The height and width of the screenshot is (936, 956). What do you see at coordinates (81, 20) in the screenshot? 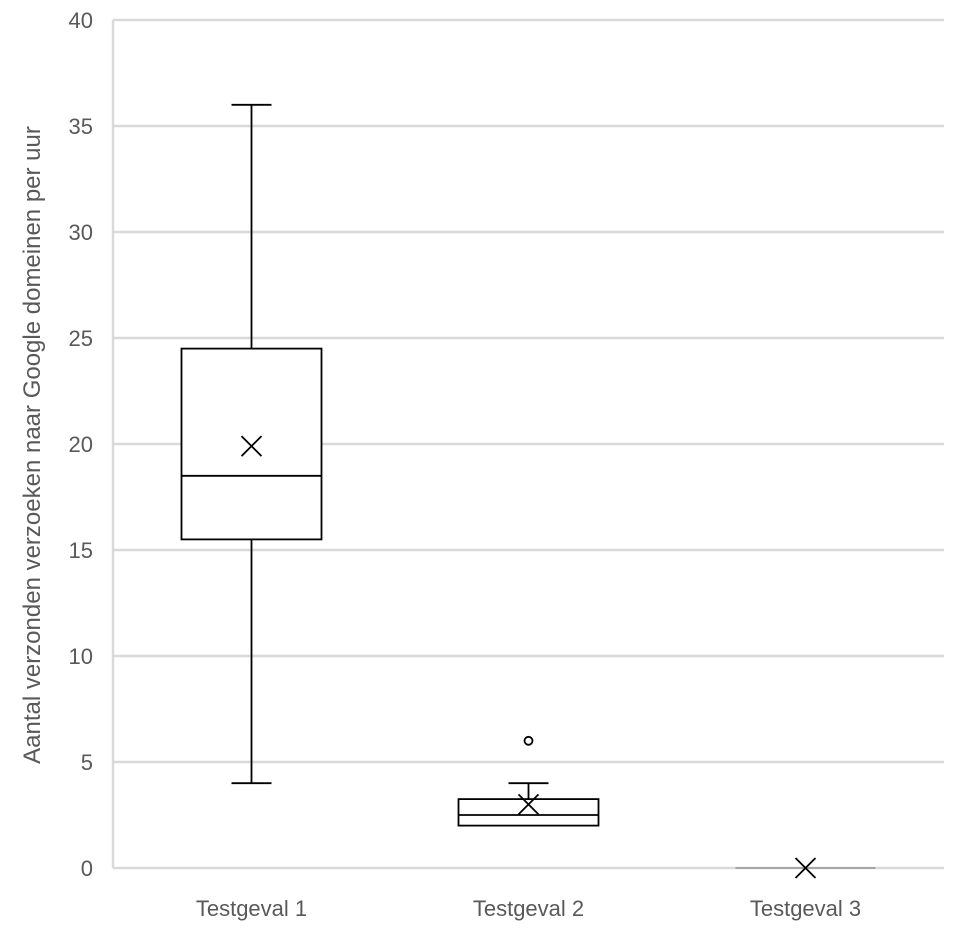
I see `y-tick-label: 40` at bounding box center [81, 20].